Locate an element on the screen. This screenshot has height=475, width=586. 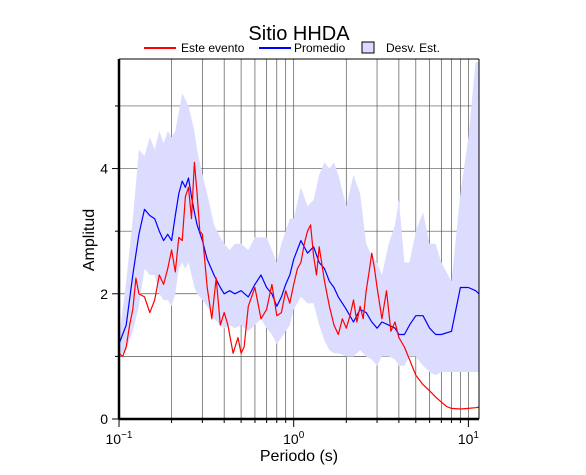
x-tick-label: 10⁰ is located at coordinates (294, 438).